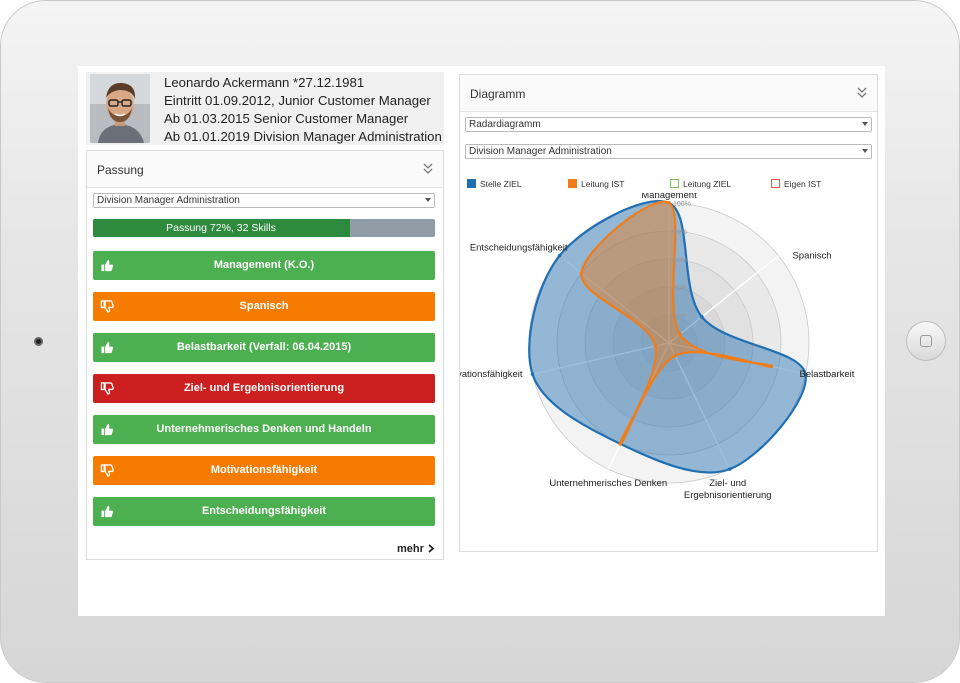 The image size is (960, 683). I want to click on skill-item: Management (K.O.), so click(264, 265).